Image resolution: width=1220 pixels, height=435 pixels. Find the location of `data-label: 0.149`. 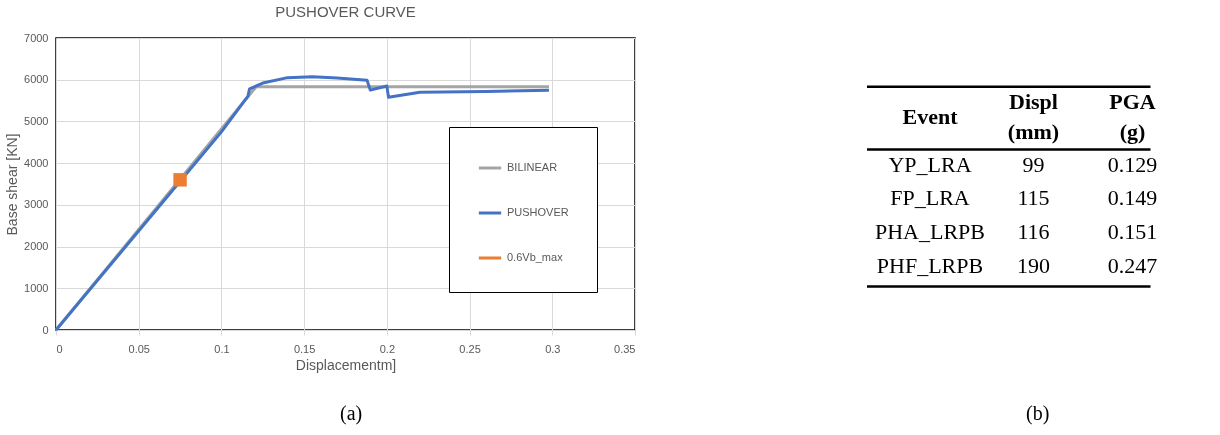

data-label: 0.149 is located at coordinates (1132, 198).